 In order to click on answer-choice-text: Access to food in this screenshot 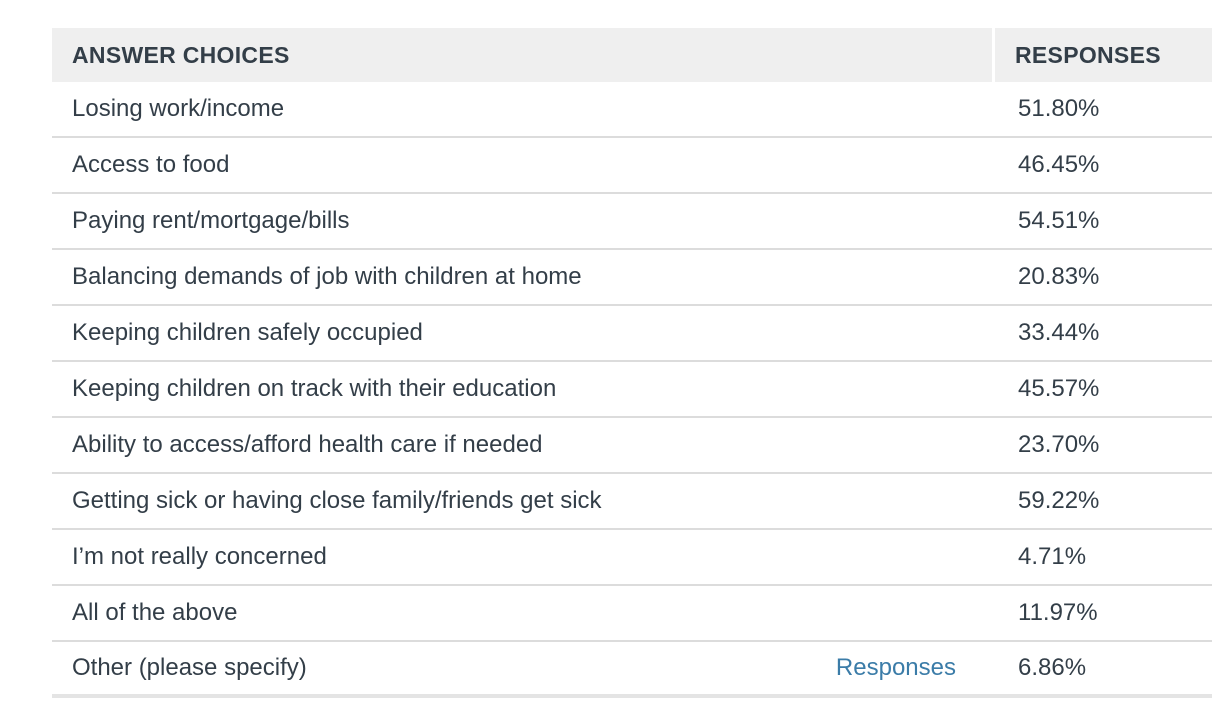, I will do `click(151, 164)`.